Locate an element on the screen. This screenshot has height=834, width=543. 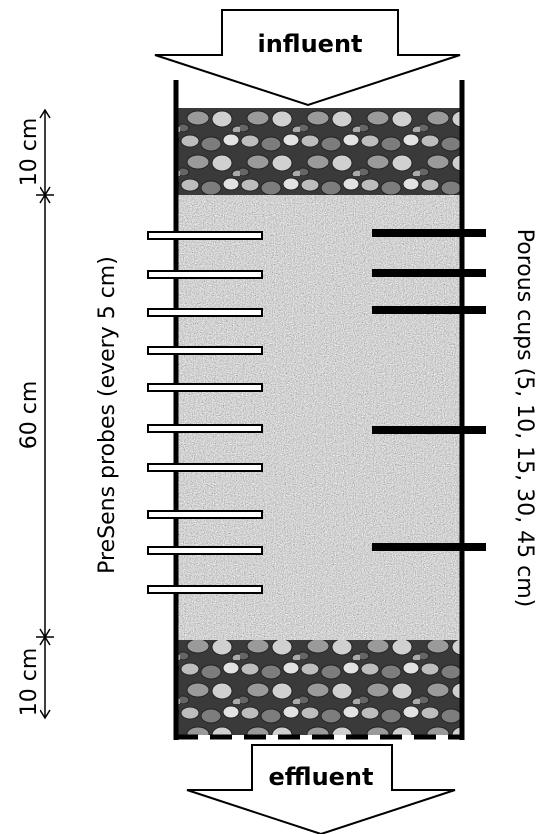
effluent-label: effluent is located at coordinates (321, 777).